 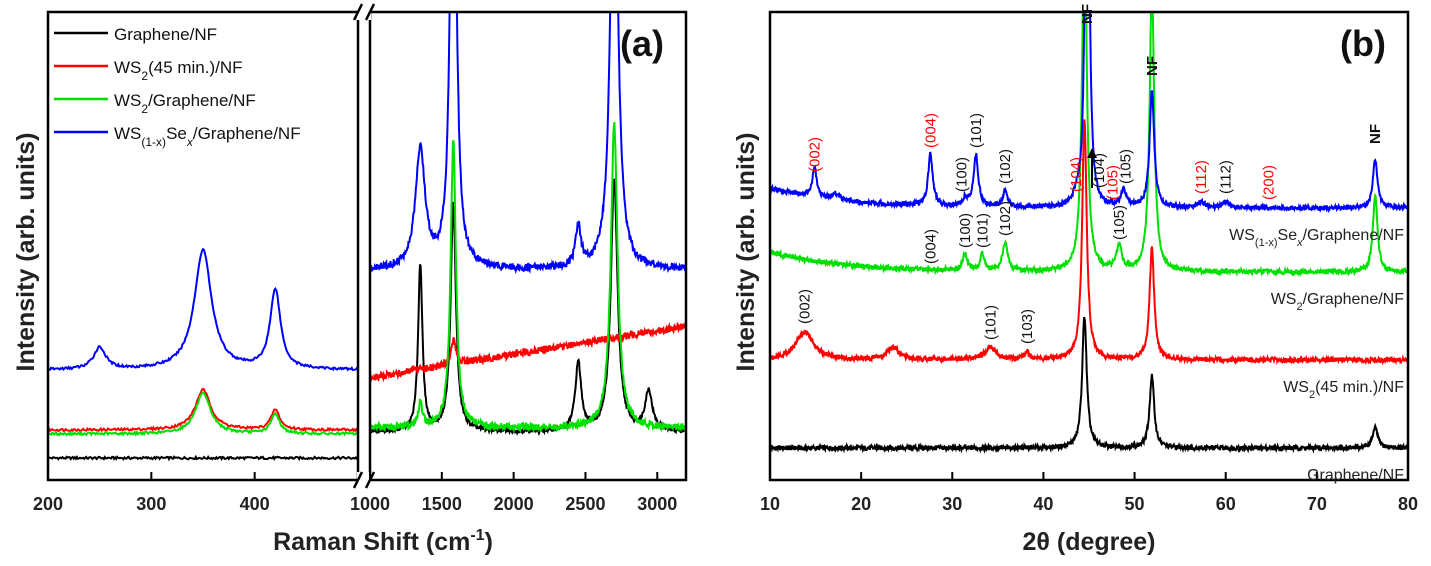 What do you see at coordinates (961, 174) in the screenshot?
I see `xrd-annotation-3: (100)` at bounding box center [961, 174].